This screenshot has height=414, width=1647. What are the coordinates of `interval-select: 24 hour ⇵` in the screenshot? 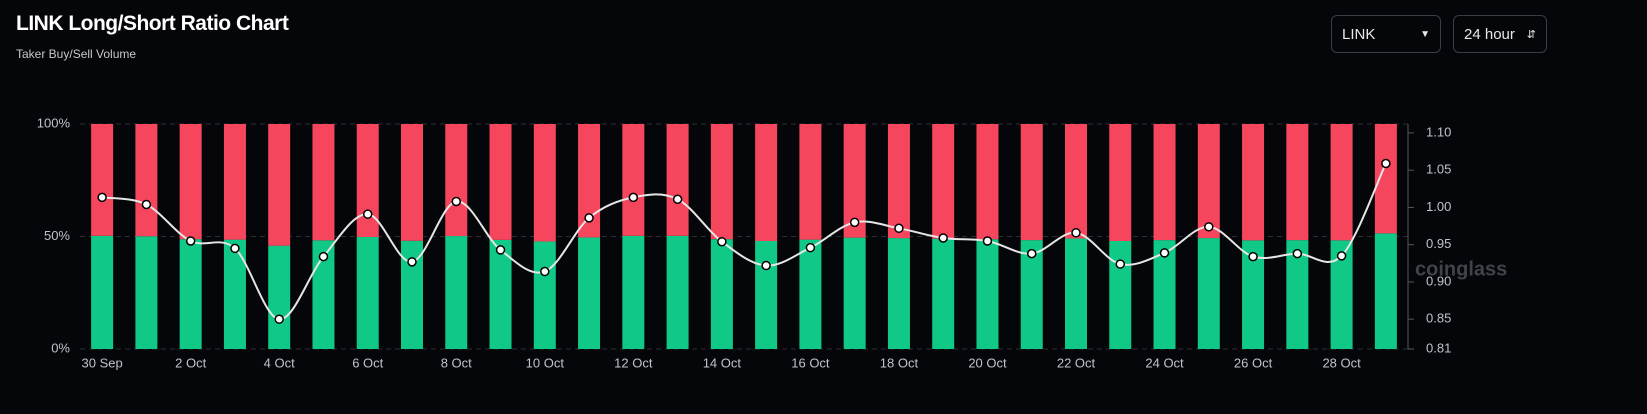 It's located at (1500, 34).